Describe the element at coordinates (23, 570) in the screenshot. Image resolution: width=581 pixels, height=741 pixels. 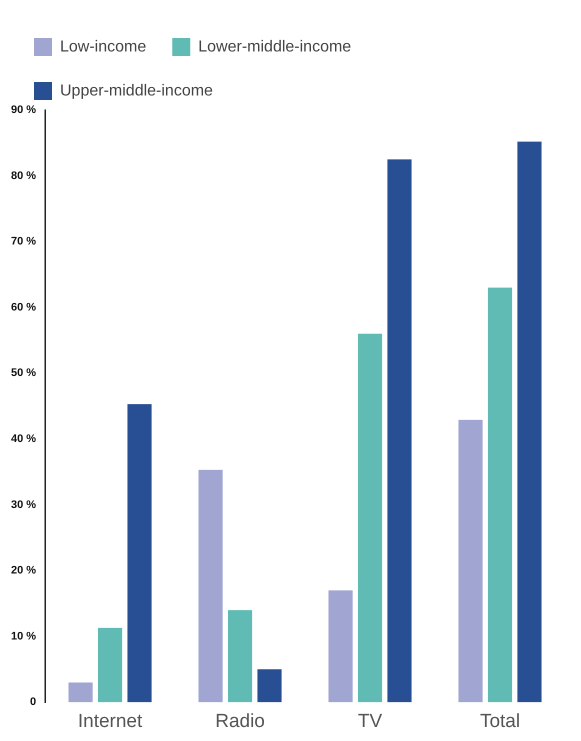
I see `y-tick-label: 20 %` at that location.